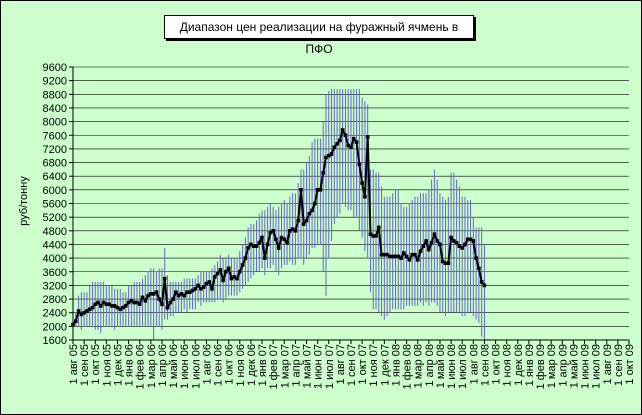  What do you see at coordinates (430, 365) in the screenshot?
I see `x-tick-label: 1 апр 08` at bounding box center [430, 365].